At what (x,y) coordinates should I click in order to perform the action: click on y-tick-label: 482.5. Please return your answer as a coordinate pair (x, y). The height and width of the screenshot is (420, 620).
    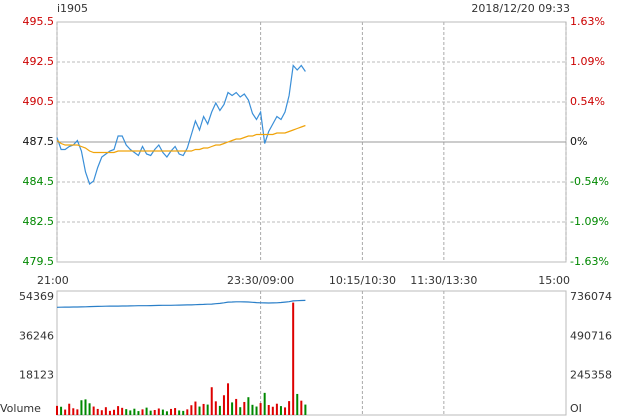
    Looking at the image, I should click on (39, 221).